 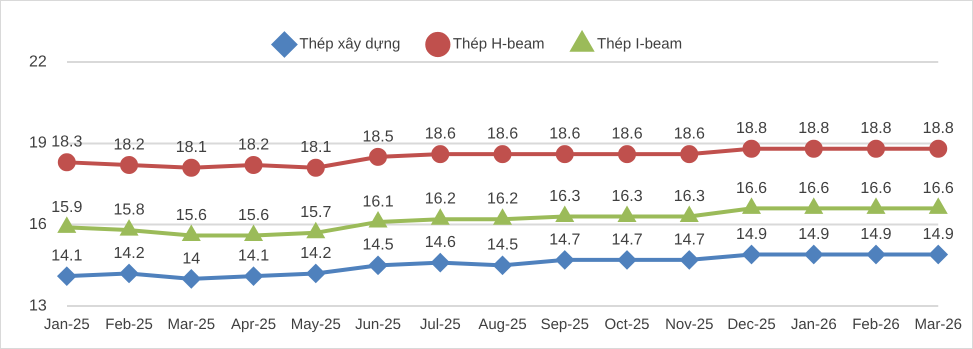 What do you see at coordinates (66, 256) in the screenshot?
I see `data-label: 14.1` at bounding box center [66, 256].